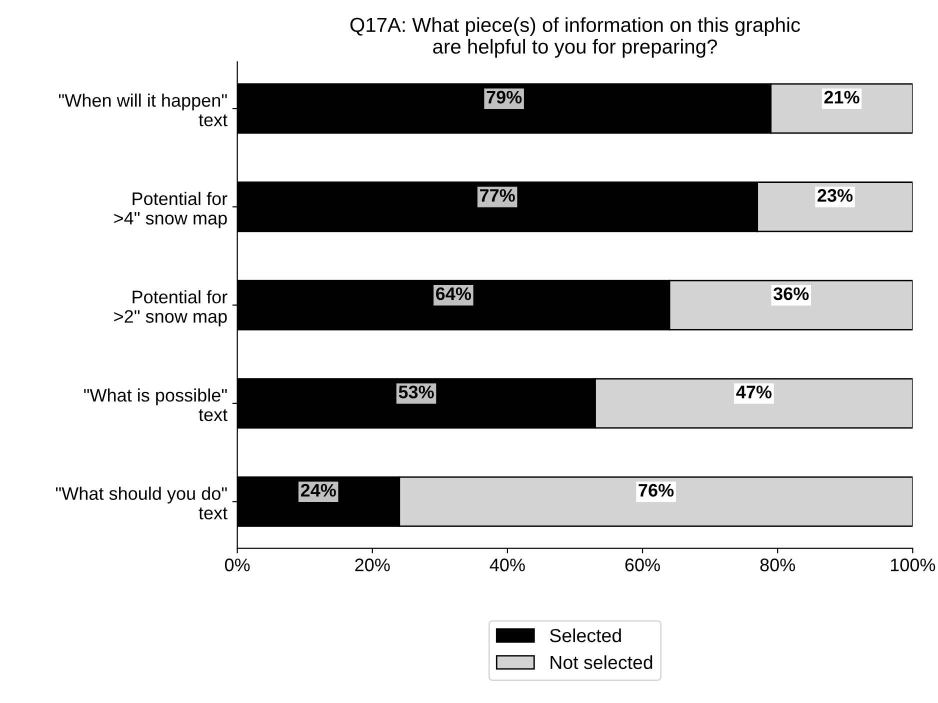 This screenshot has height=703, width=938. Describe the element at coordinates (778, 565) in the screenshot. I see `x-tick-label: 80%` at that location.